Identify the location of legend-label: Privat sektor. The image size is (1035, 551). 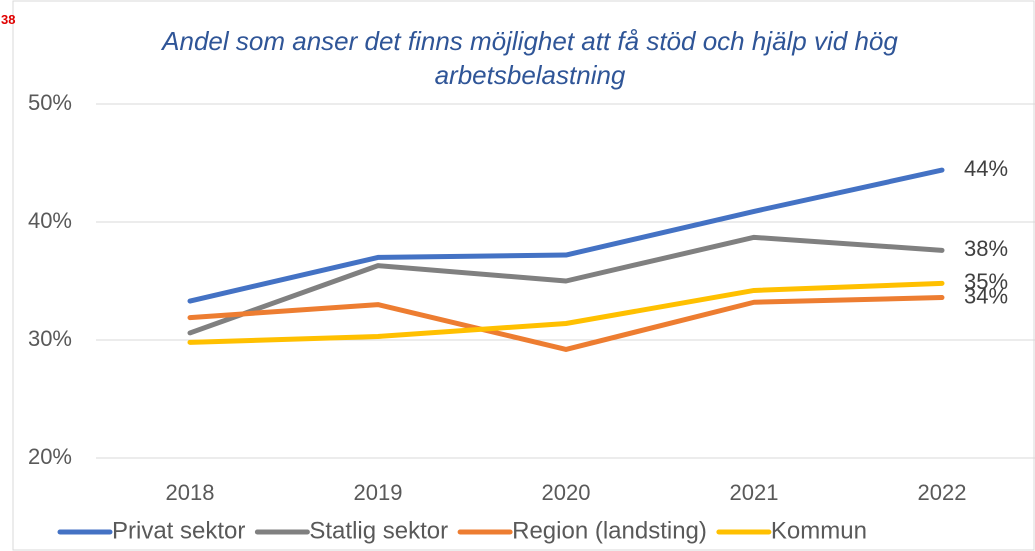
(178, 530).